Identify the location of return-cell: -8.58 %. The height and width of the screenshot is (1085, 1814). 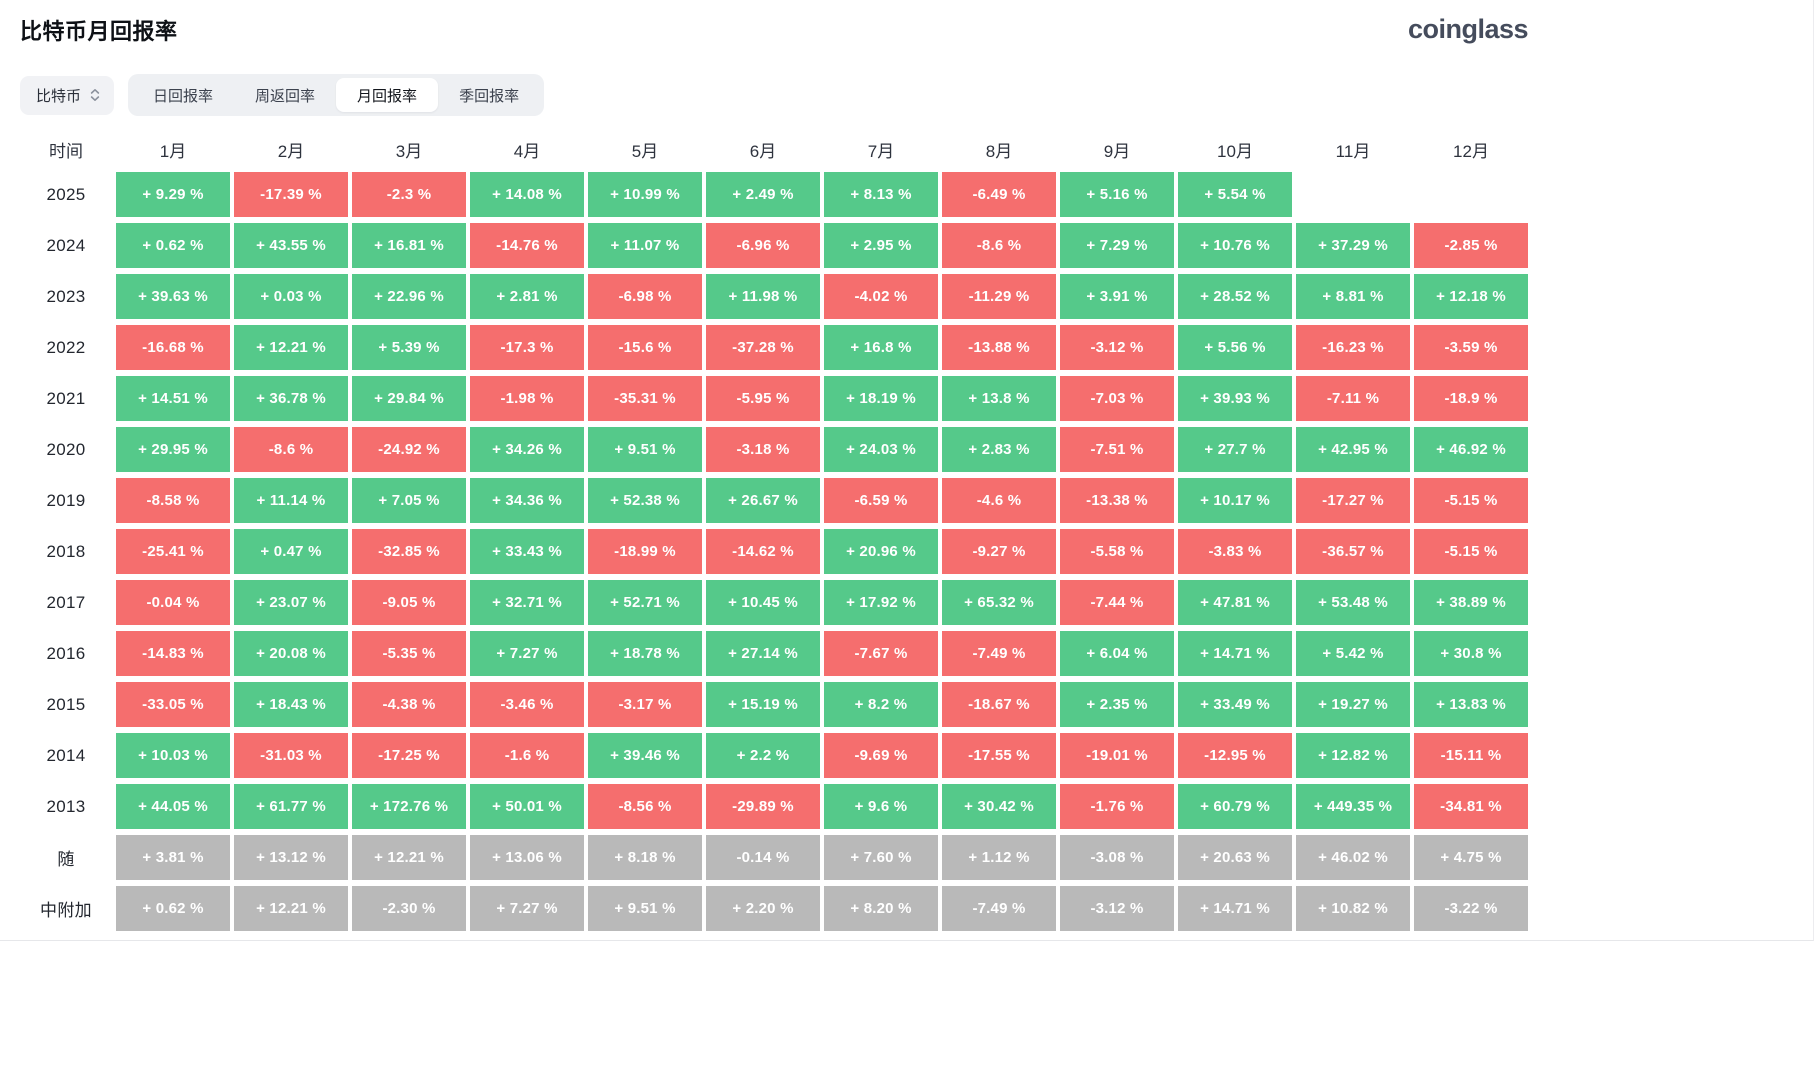
(173, 500).